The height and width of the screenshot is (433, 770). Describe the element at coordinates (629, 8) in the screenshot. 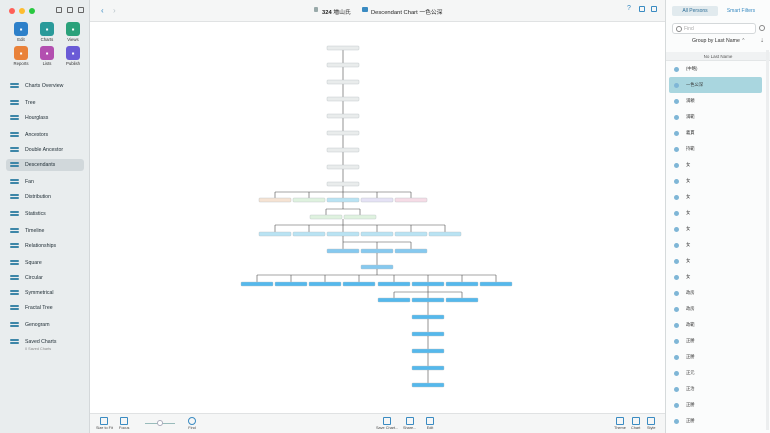

I see `help-icon: ?` at that location.